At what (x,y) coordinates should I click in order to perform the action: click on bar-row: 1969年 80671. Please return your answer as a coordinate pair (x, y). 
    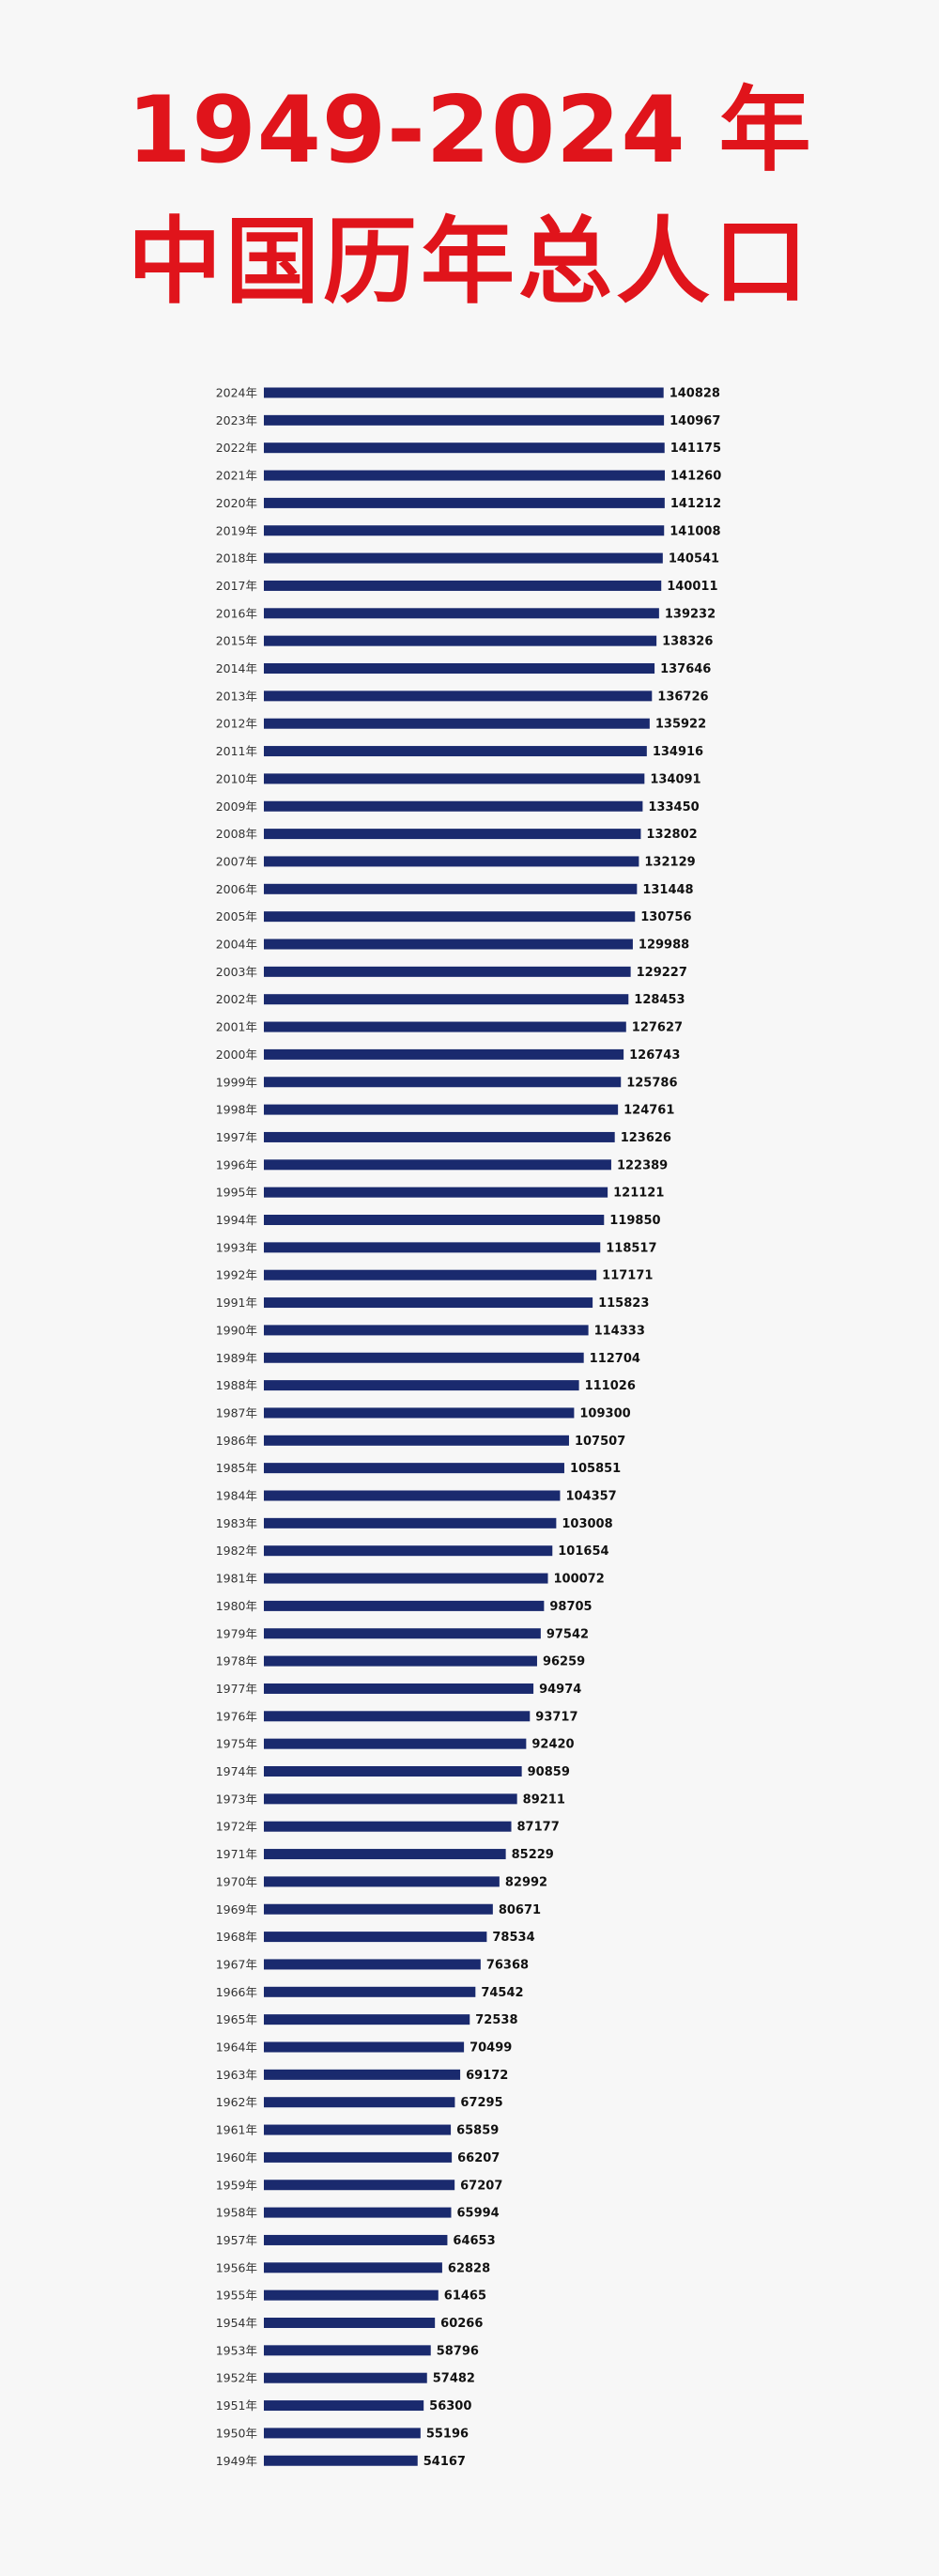
    Looking at the image, I should click on (378, 1909).